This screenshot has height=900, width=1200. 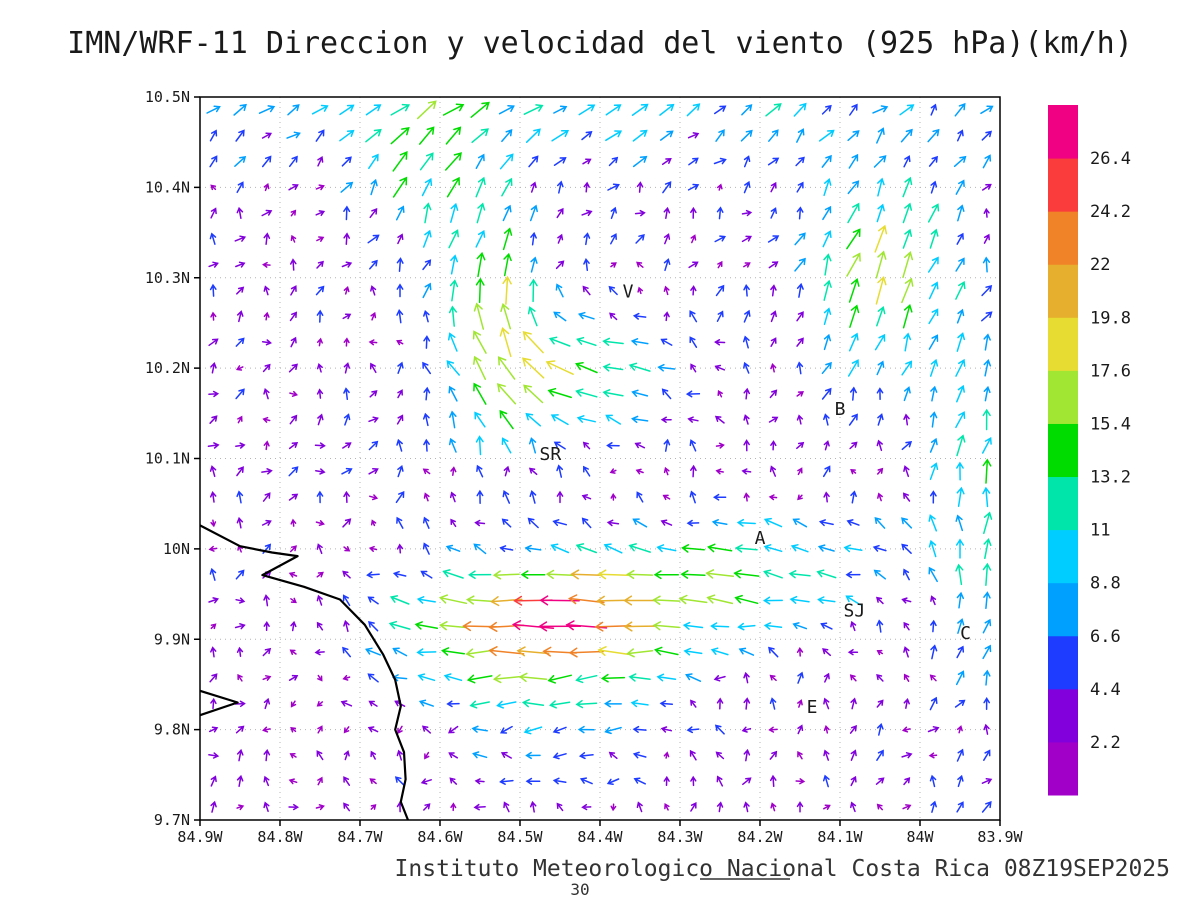 I want to click on x-tick-label: 84.9W, so click(x=200, y=837).